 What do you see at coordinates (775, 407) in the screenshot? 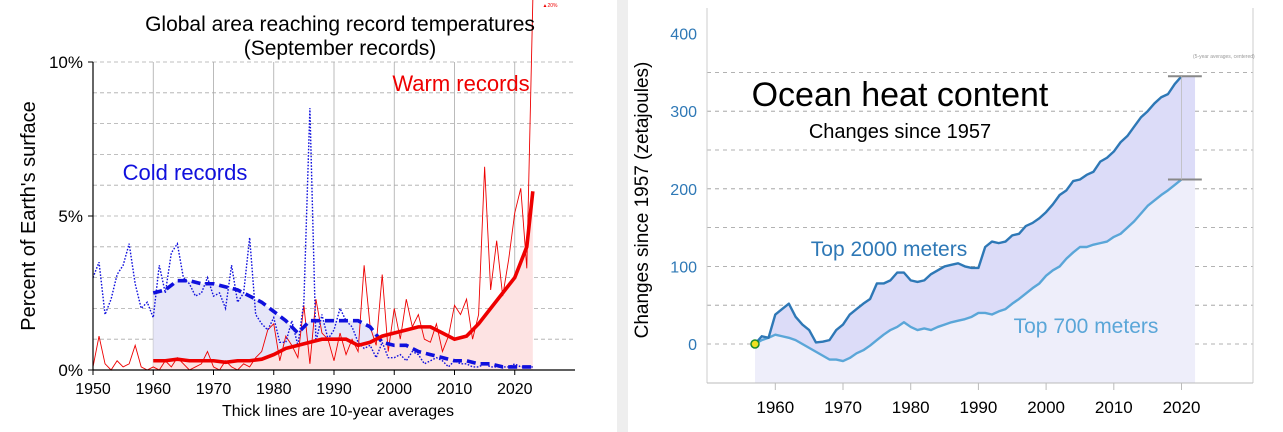
I see `right-x-tick-label: 1960` at bounding box center [775, 407].